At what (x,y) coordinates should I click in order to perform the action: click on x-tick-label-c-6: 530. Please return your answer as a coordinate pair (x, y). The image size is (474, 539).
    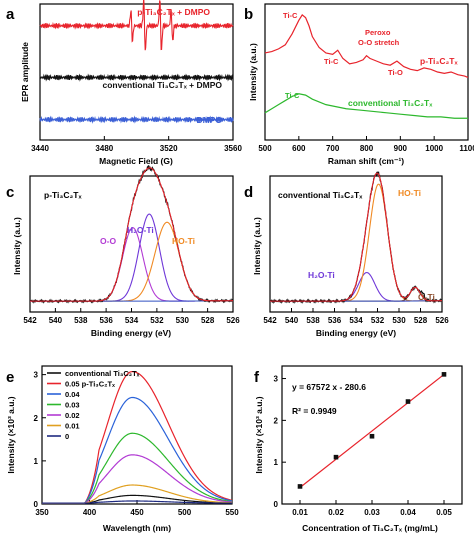
    Looking at the image, I should click on (183, 320).